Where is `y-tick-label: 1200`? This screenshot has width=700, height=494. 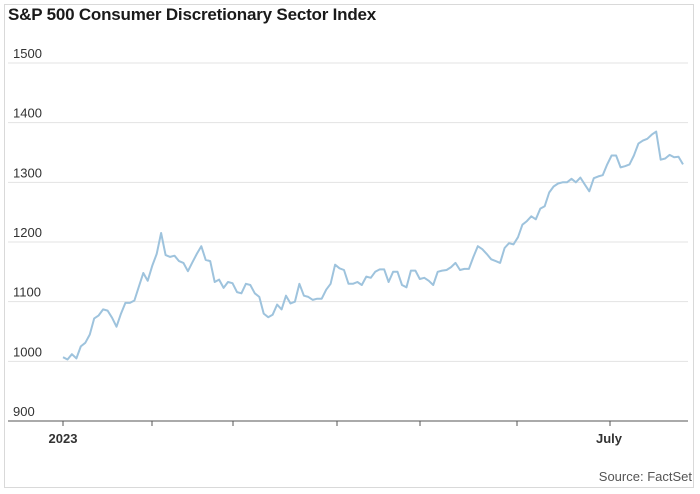 y-tick-label: 1200 is located at coordinates (27, 232).